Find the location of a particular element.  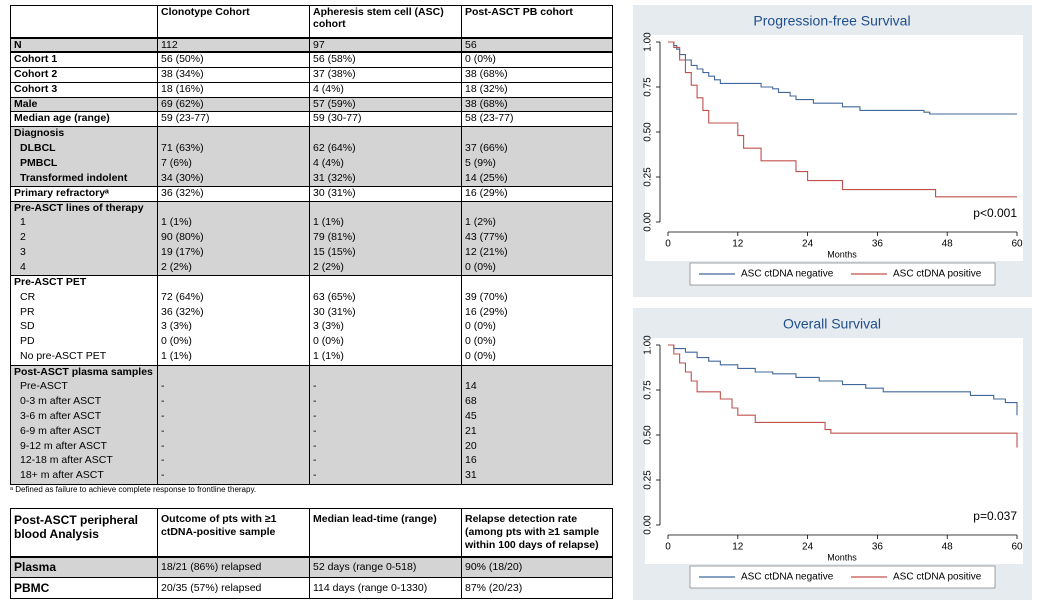

cell: 14 (25%) is located at coordinates (537, 179).